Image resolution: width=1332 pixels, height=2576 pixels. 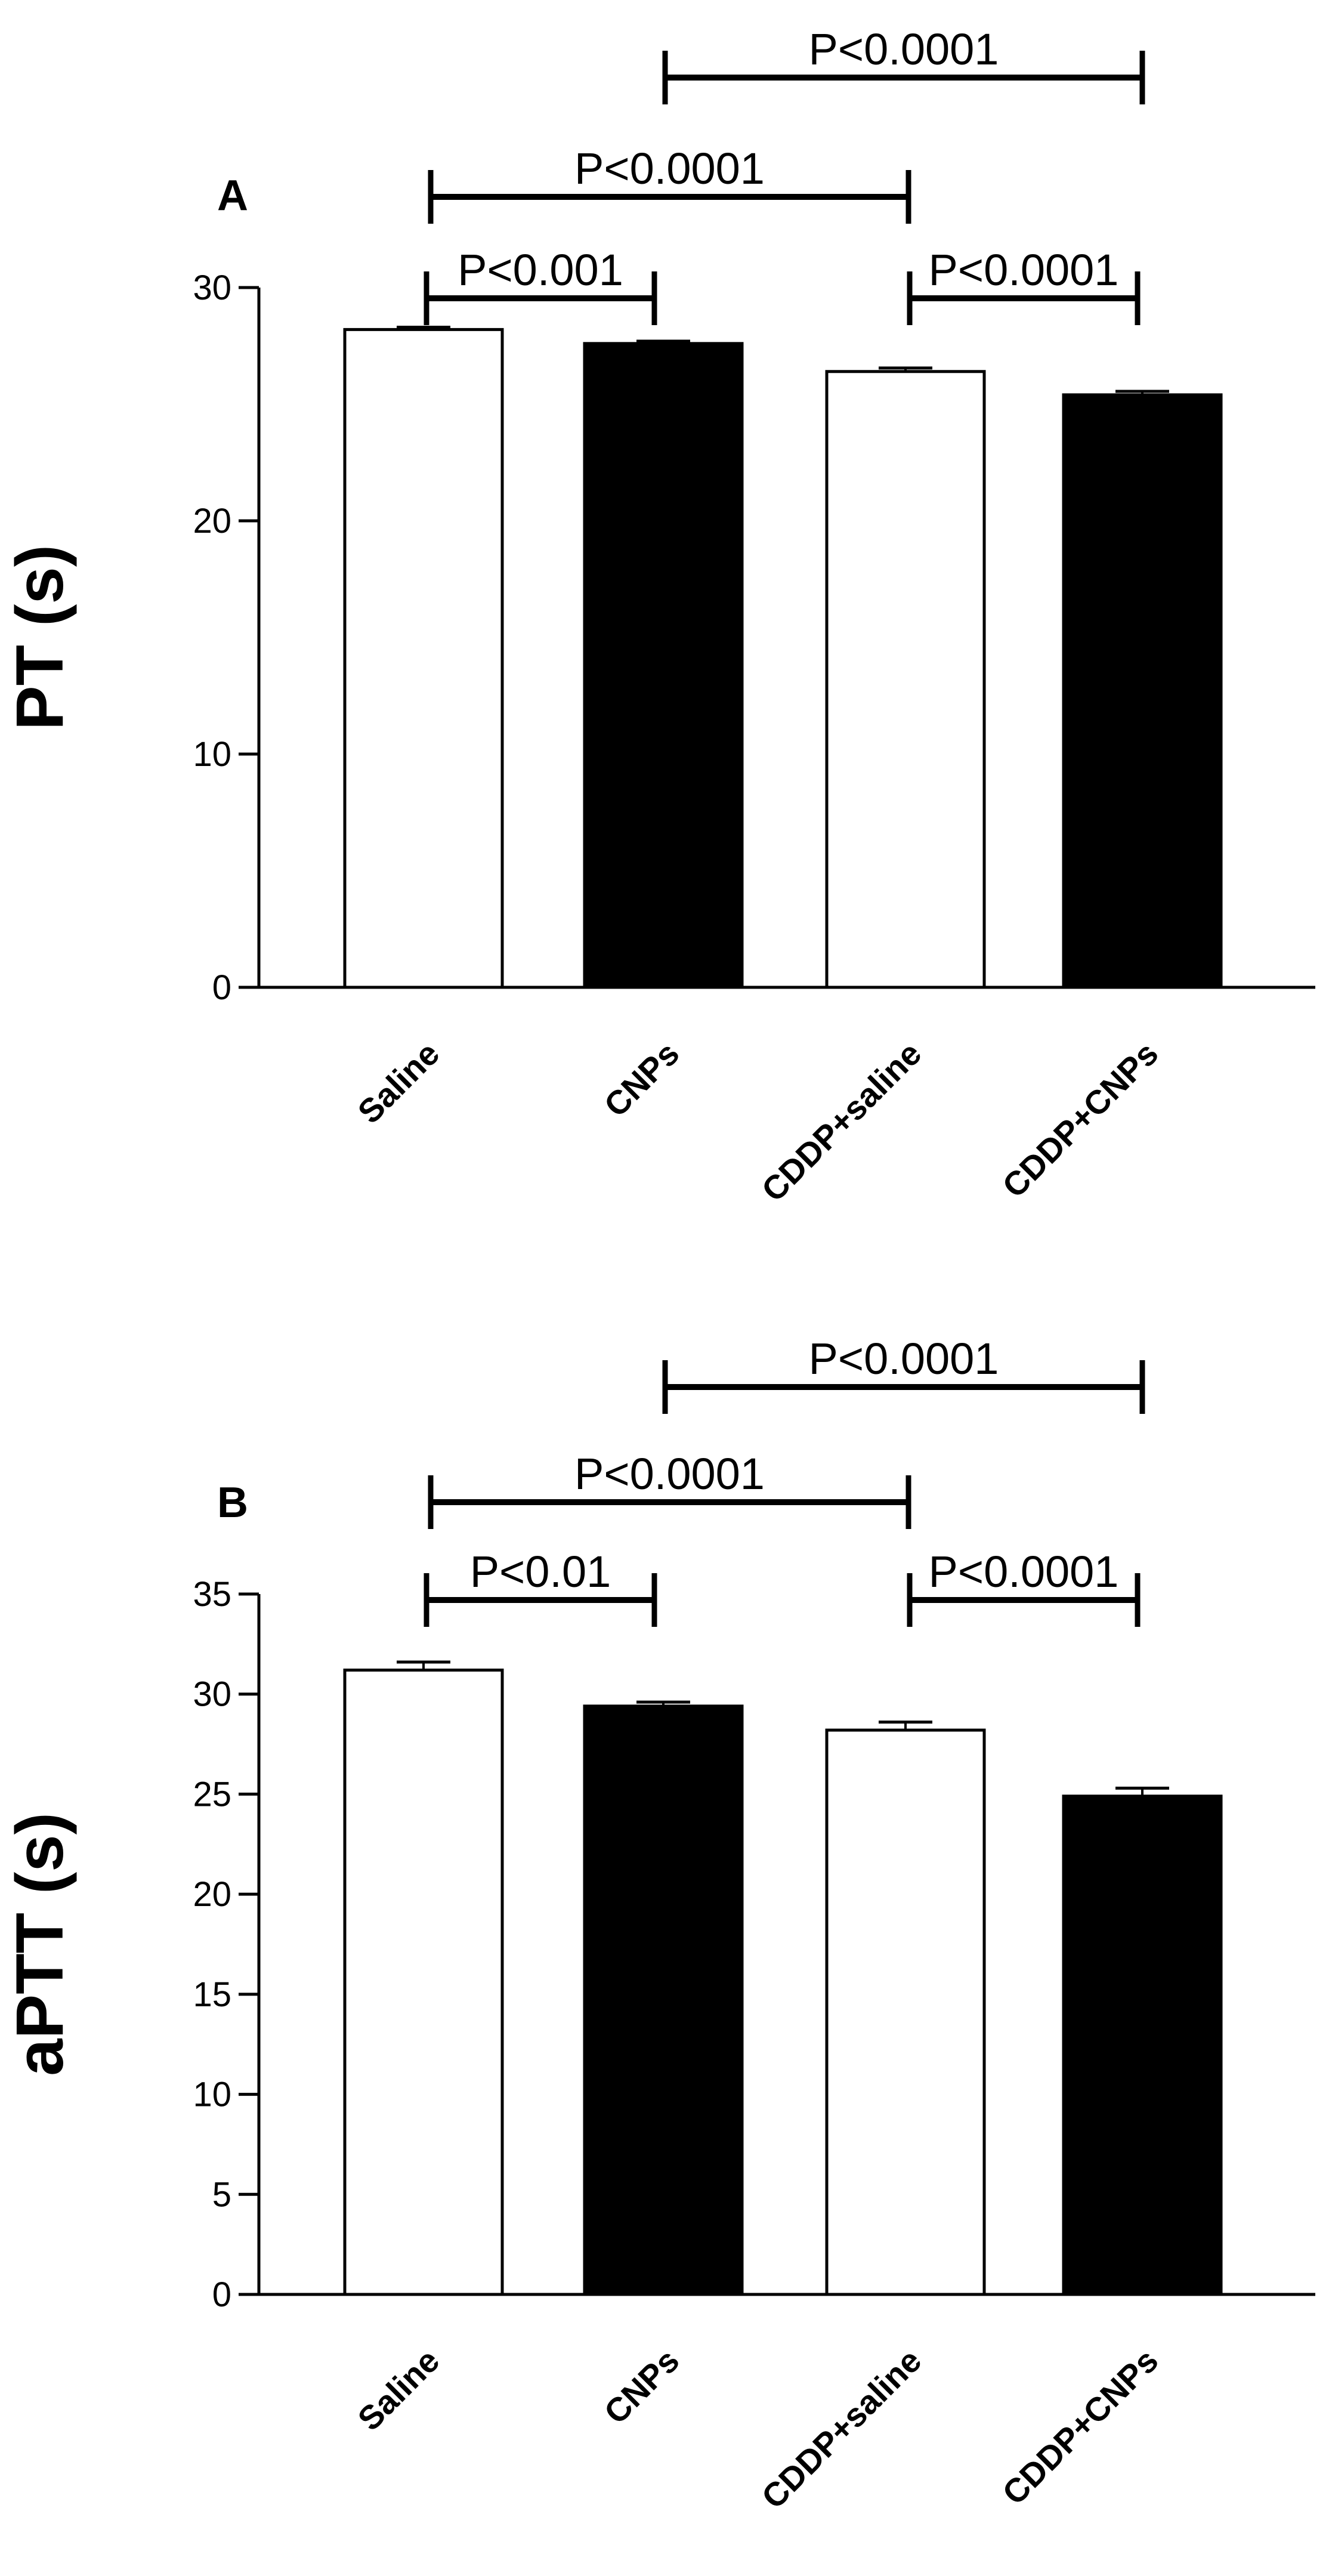 What do you see at coordinates (39, 1944) in the screenshot?
I see `y-axis-title: aPTT (s)` at bounding box center [39, 1944].